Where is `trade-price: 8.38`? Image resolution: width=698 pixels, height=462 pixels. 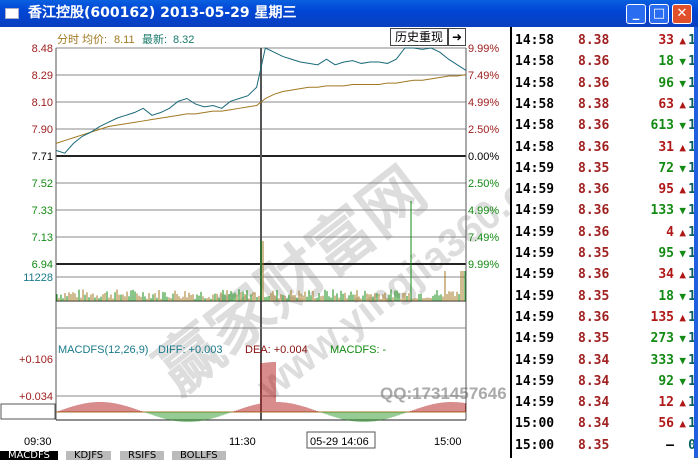
trade-price: 8.38 is located at coordinates (594, 40).